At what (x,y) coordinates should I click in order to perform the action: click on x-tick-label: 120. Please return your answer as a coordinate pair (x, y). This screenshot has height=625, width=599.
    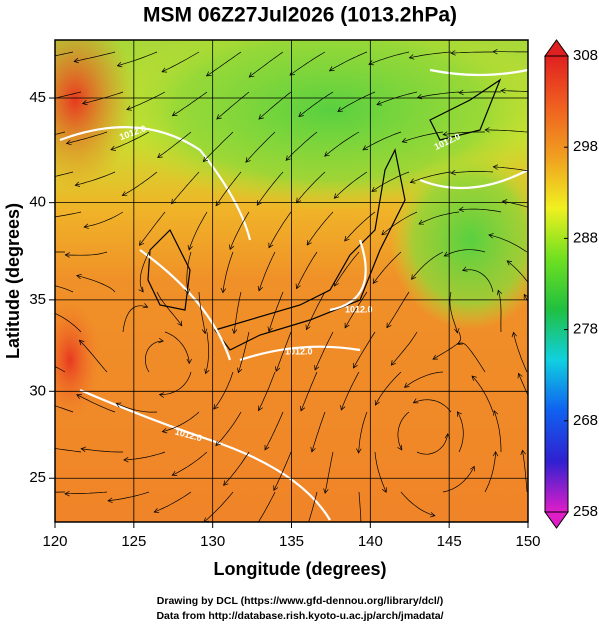
    Looking at the image, I should click on (54, 541).